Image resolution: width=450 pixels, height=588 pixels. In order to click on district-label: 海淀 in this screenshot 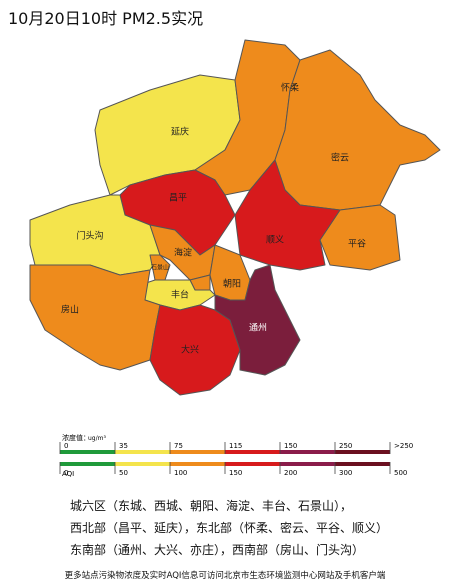, I will do `click(183, 253)`.